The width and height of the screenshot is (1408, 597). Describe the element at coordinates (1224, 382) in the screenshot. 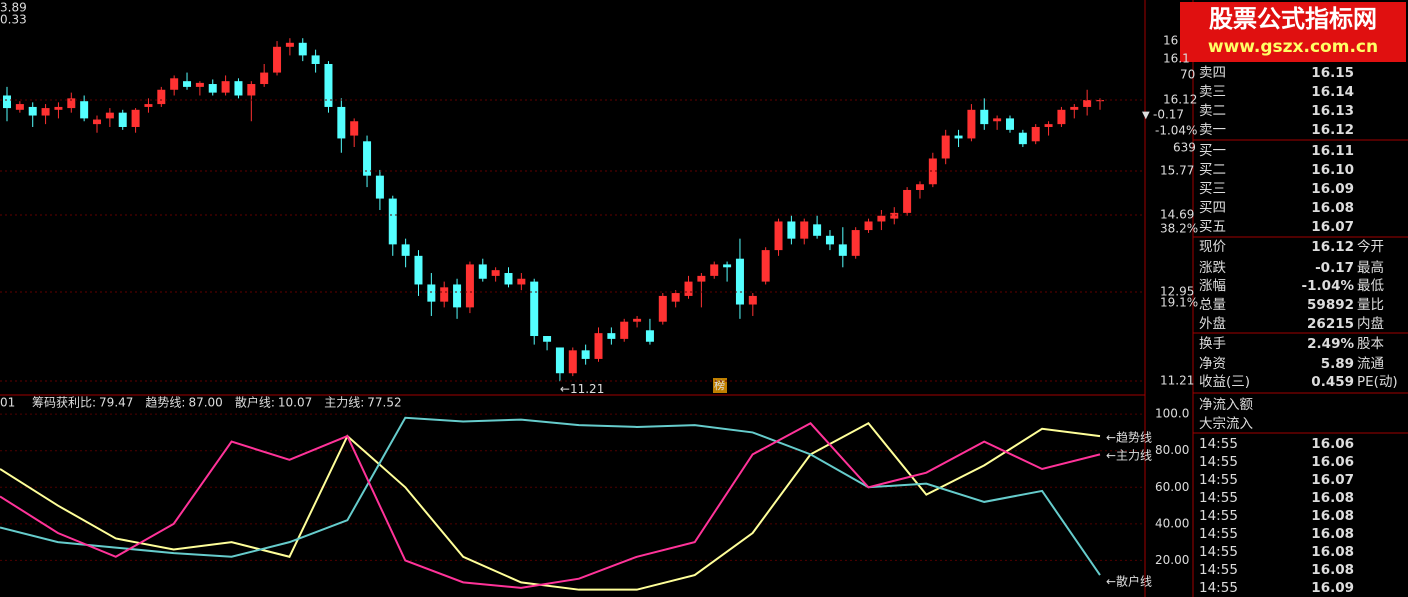

I see `row-label: 收益(三)` at that location.